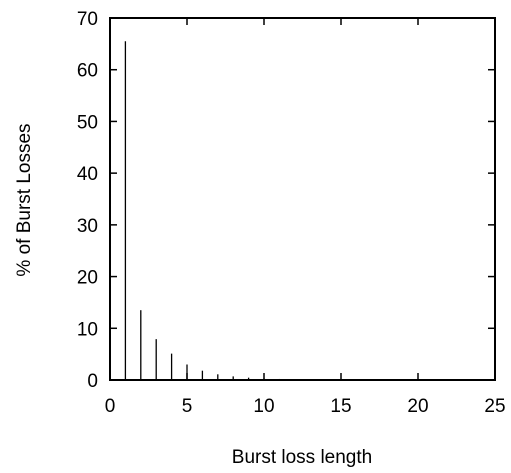 The image size is (511, 473). I want to click on x-axis-label: Burst loss length, so click(302, 457).